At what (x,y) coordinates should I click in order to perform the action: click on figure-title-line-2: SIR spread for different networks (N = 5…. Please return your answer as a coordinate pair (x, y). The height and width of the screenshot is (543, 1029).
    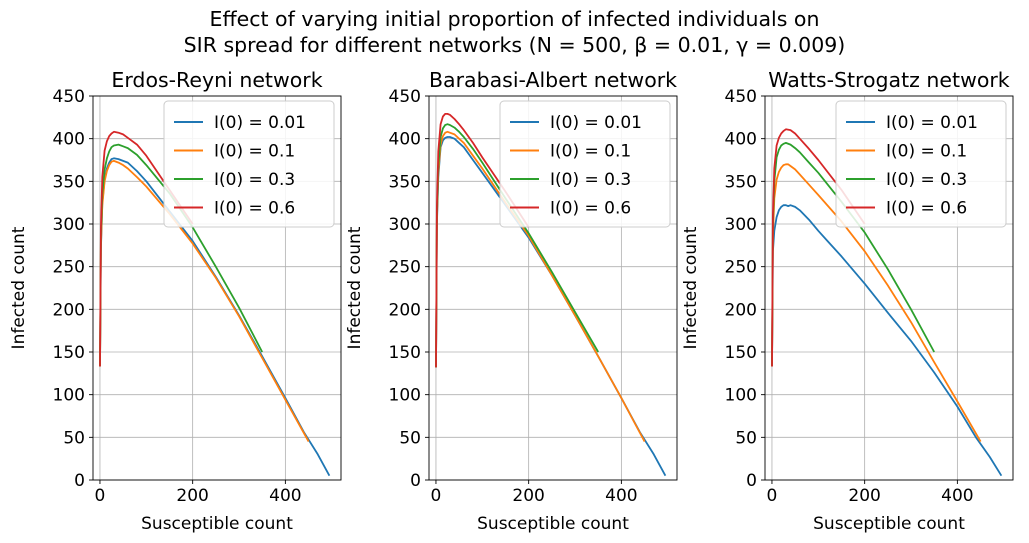
    Looking at the image, I should click on (514, 45).